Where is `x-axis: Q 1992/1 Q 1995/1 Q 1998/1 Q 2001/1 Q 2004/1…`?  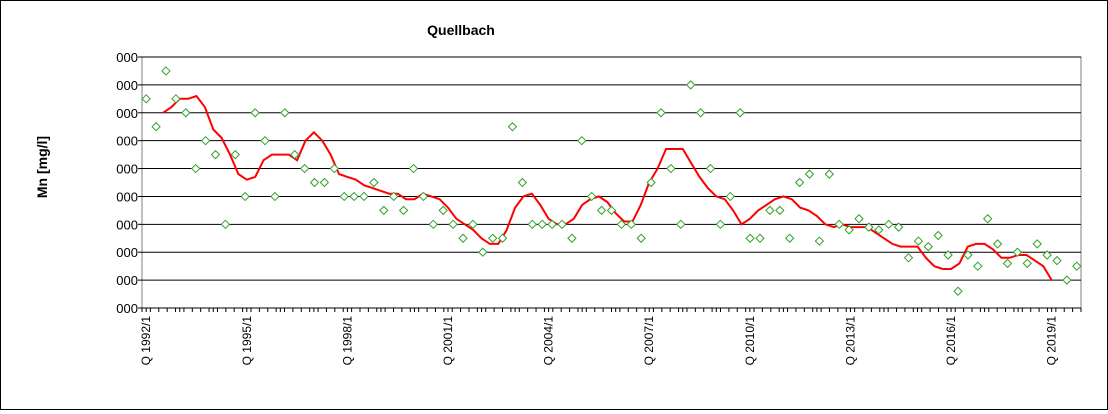 x-axis: Q 1992/1 Q 1995/1 Q 1998/1 Q 2001/1 Q 2004/1… is located at coordinates (610, 336).